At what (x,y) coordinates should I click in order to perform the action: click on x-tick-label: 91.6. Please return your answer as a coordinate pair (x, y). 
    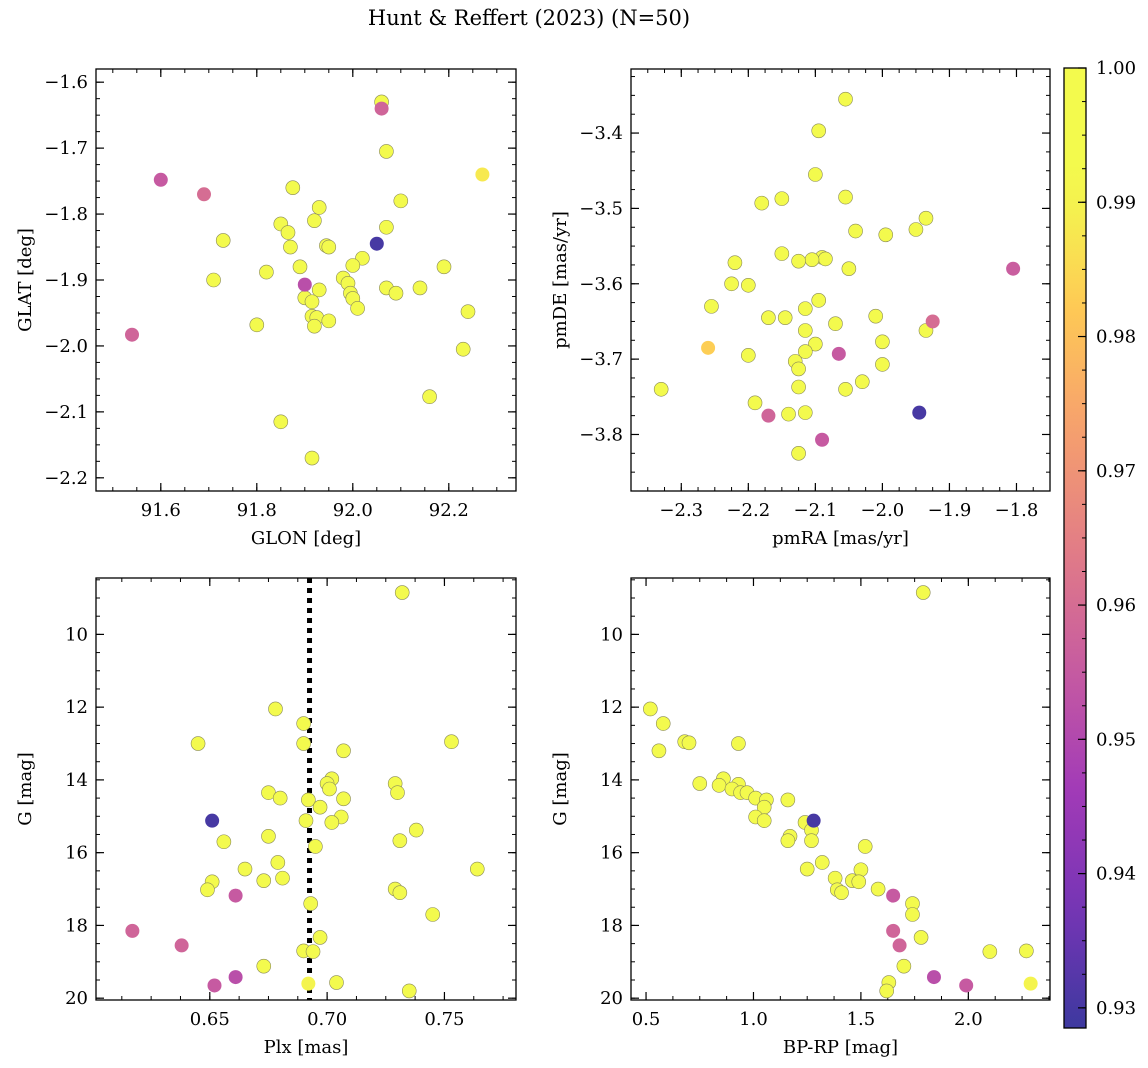
    Looking at the image, I should click on (161, 510).